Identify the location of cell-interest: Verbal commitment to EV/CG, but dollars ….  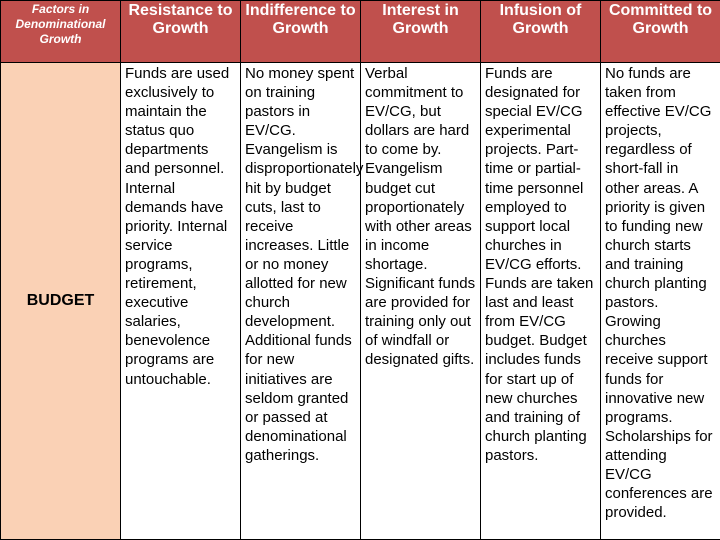
(420, 301).